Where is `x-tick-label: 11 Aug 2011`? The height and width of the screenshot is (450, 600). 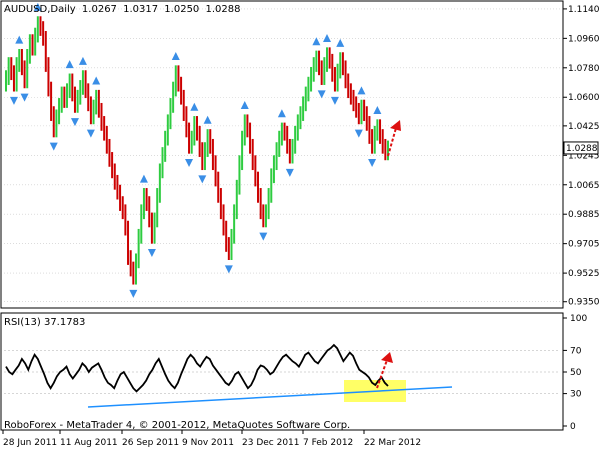
x-tick-label: 11 Aug 2011 is located at coordinates (89, 443).